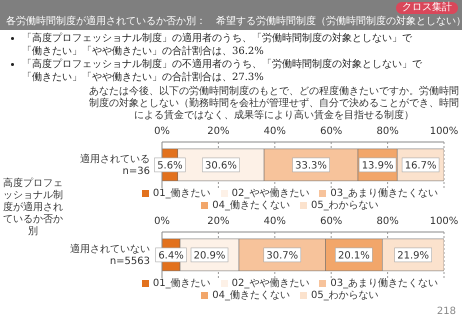 The height and width of the screenshot is (320, 462). I want to click on y-tick-label: 適用されていない n=5563, so click(110, 255).